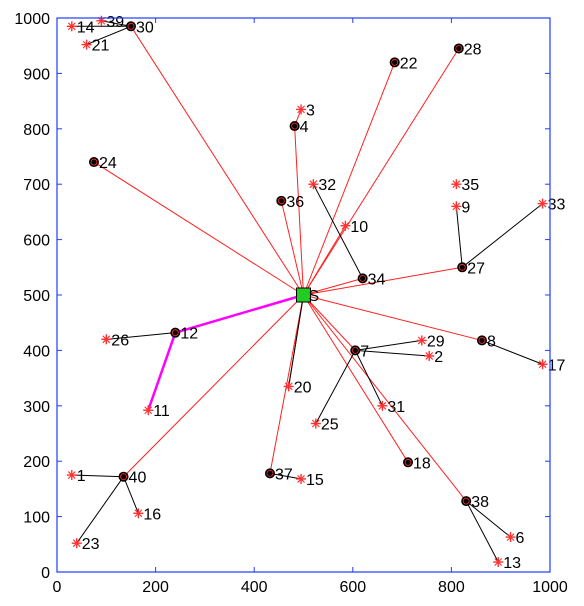  I want to click on red-point-label: 11, so click(161, 411).